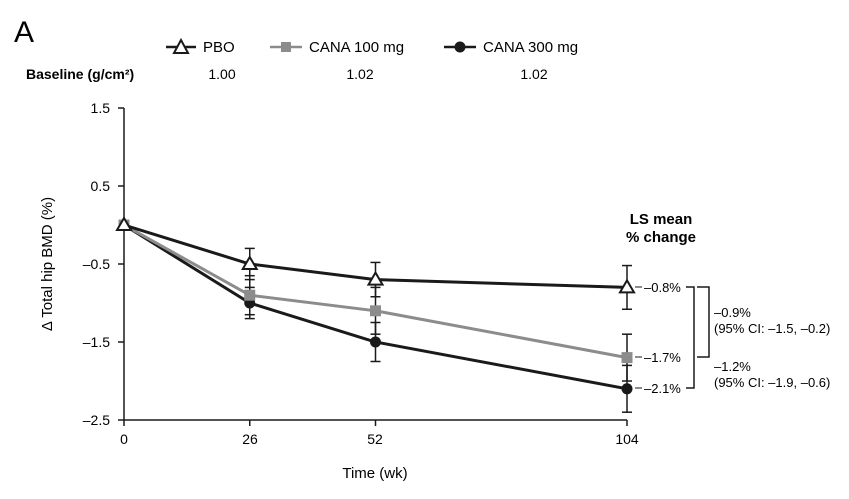 The image size is (849, 499). I want to click on baseline-row: Baseline (g/cm²) 1.00 1.02 1.02, so click(287, 74).